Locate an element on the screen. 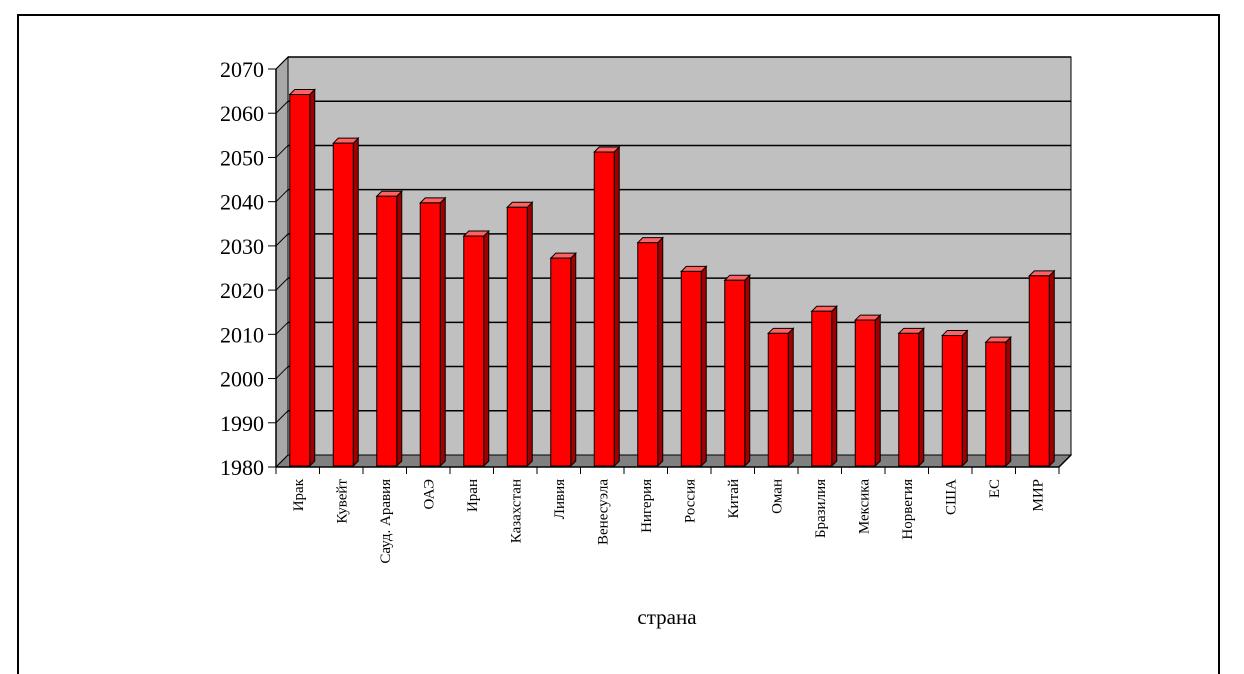  y-tick-label: 2040 is located at coordinates (242, 202).